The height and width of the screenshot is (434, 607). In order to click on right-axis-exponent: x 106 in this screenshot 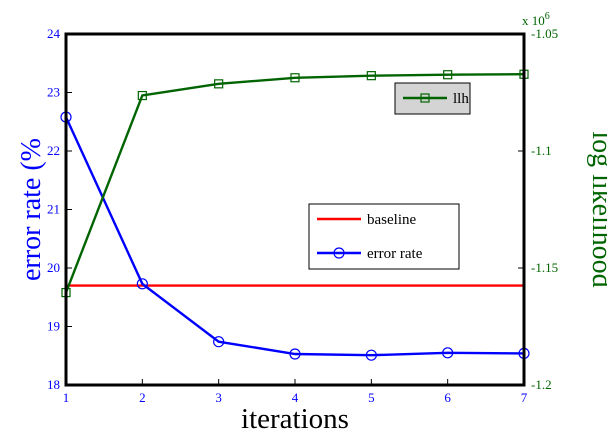, I will do `click(536, 19)`.